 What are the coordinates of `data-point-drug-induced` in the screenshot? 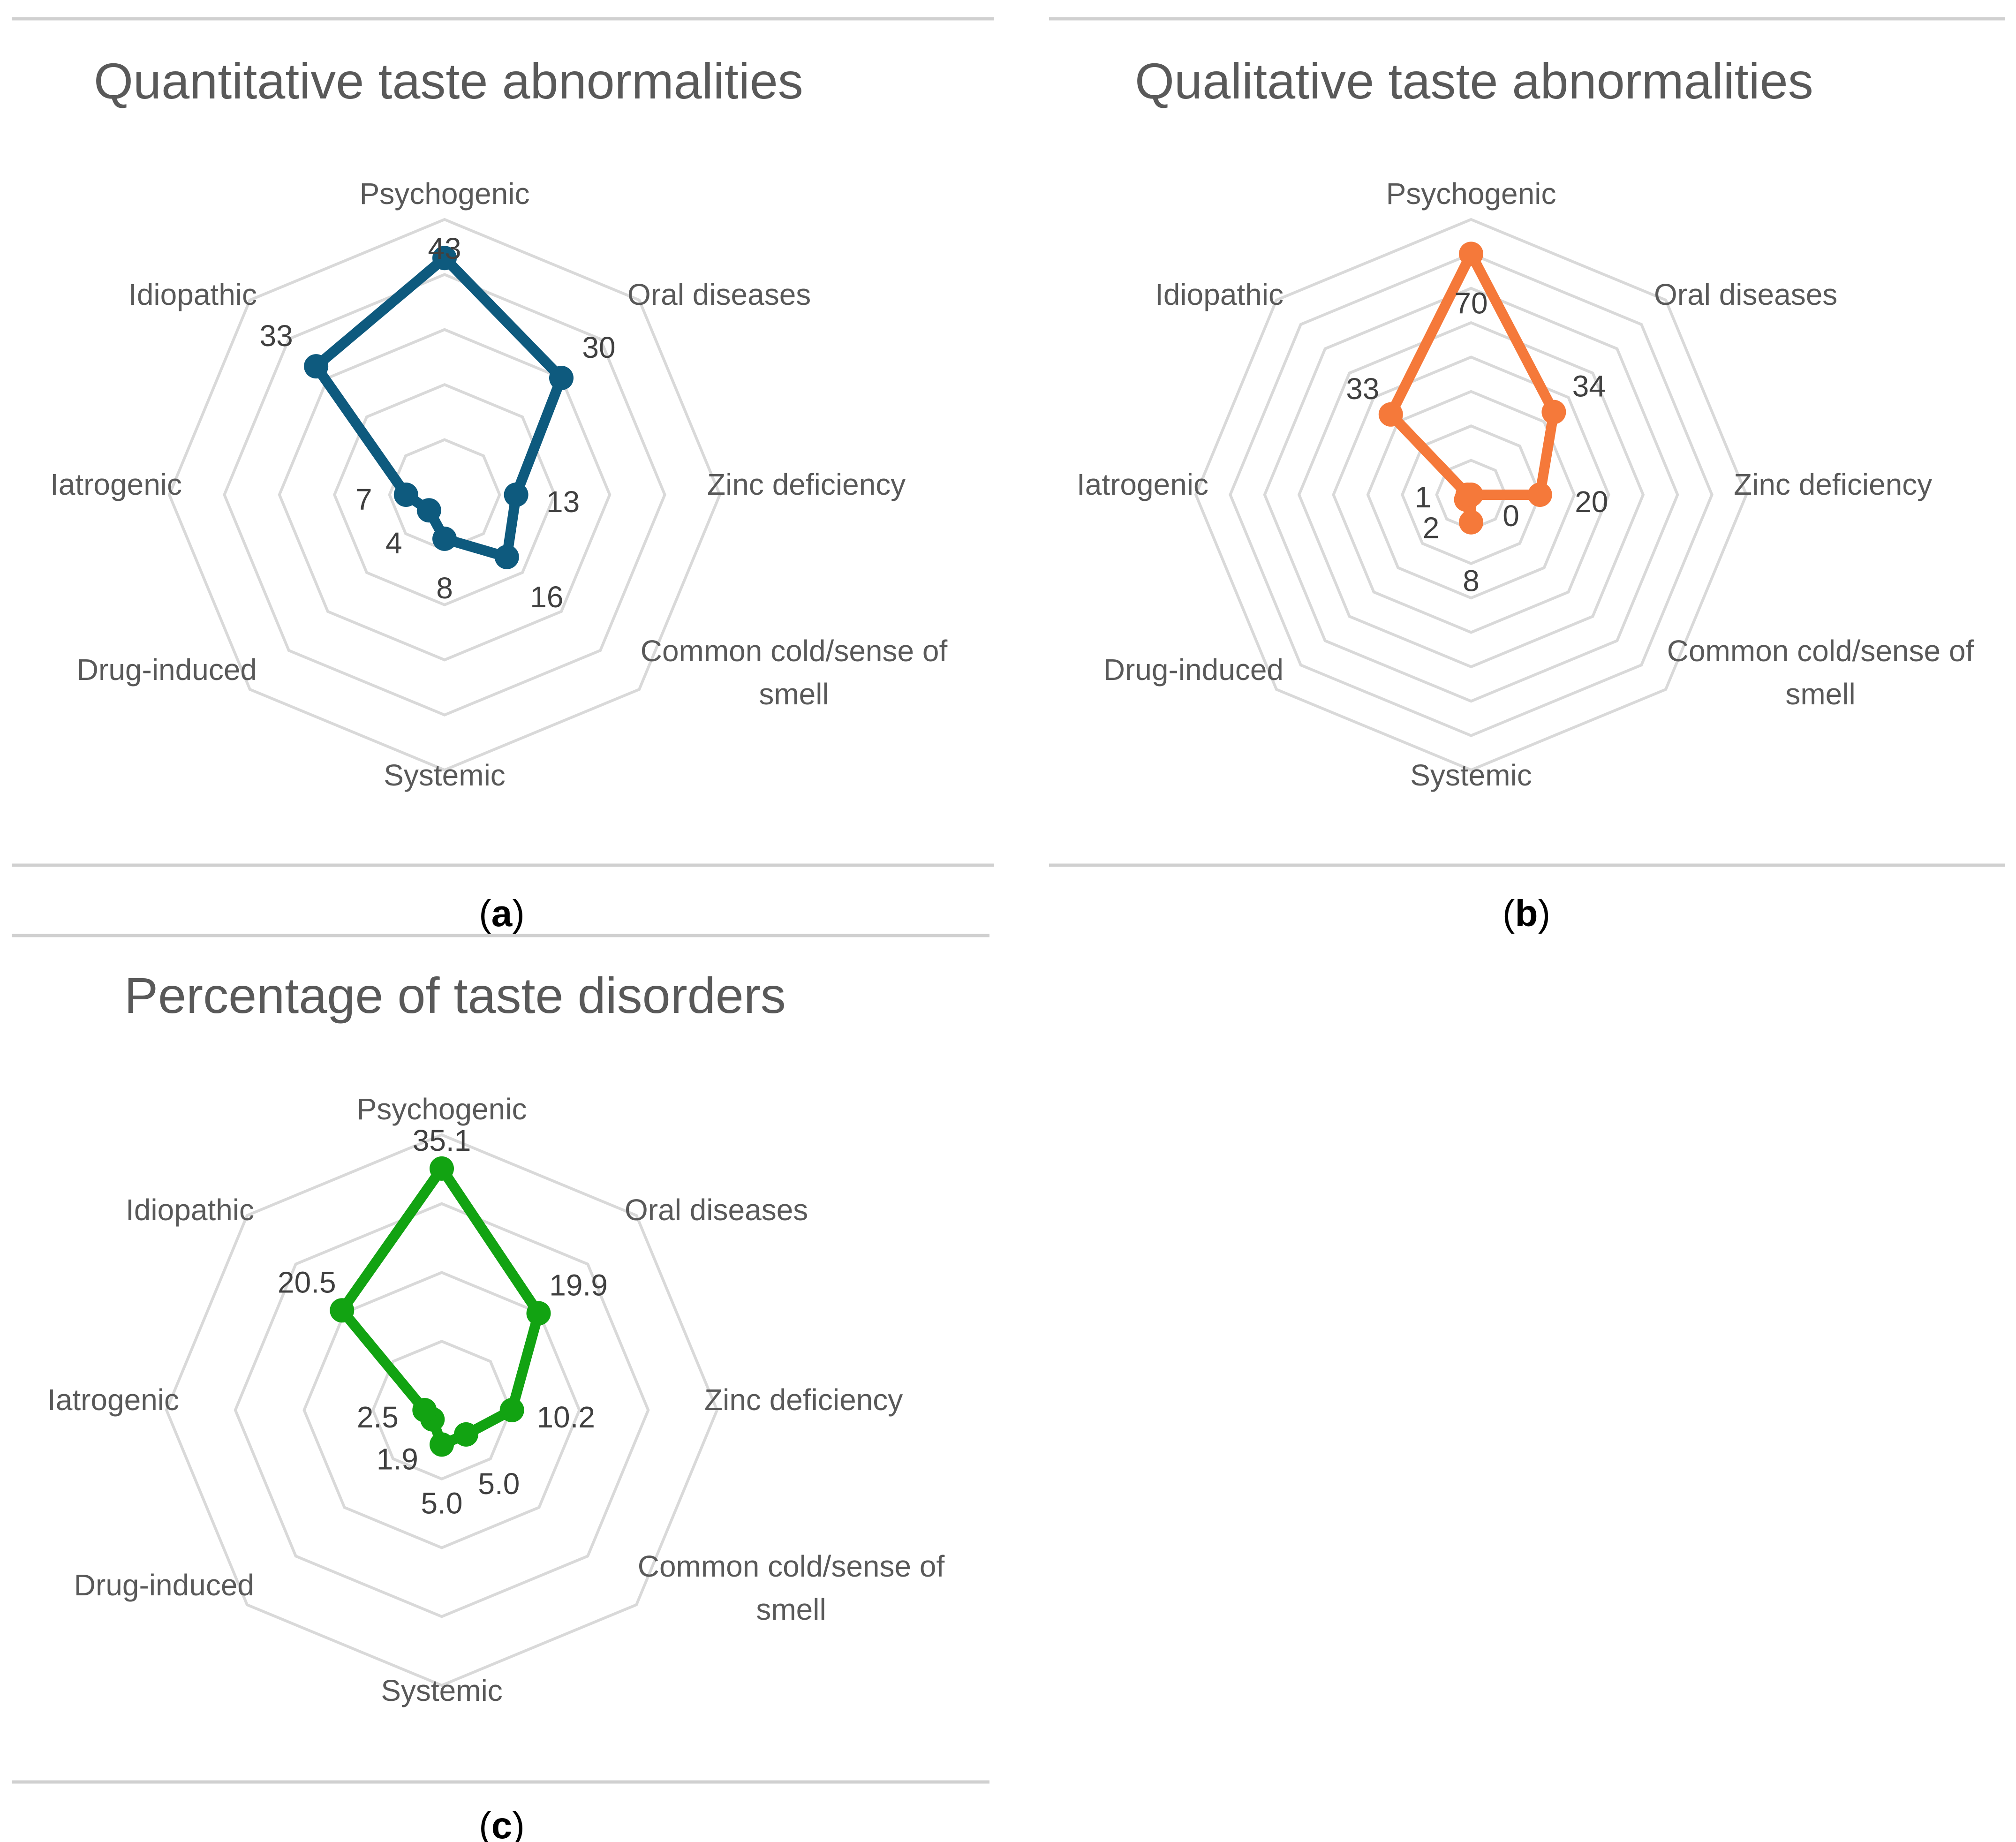 It's located at (428, 511).